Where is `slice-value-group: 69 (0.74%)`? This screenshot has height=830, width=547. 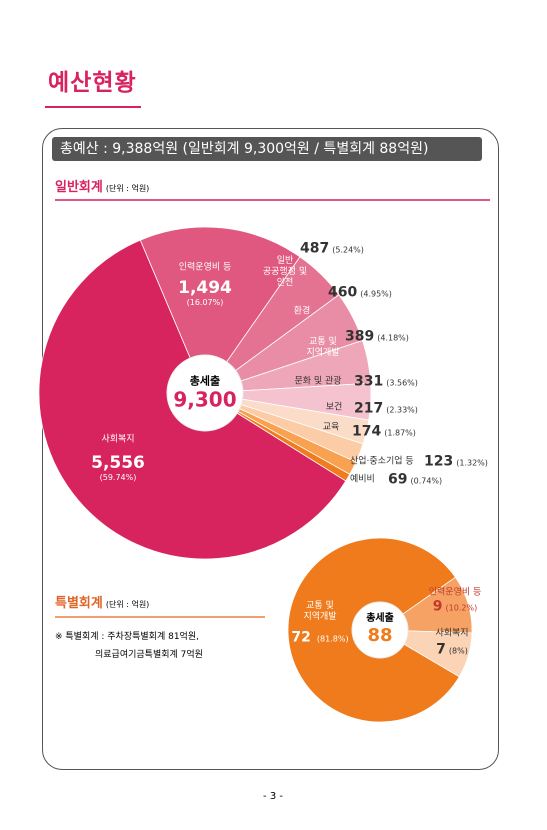
slice-value-group: 69 (0.74%) is located at coordinates (415, 480).